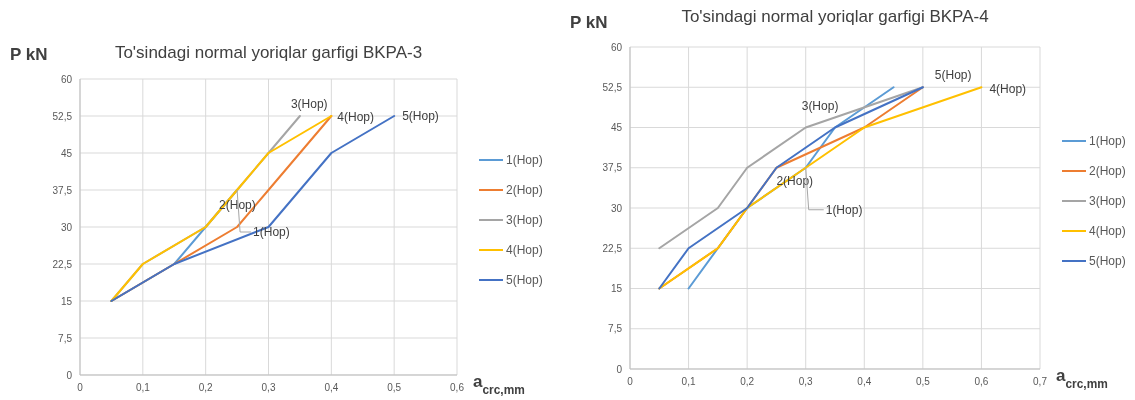  What do you see at coordinates (619, 369) in the screenshot?
I see `y-tick-label: 0` at bounding box center [619, 369].